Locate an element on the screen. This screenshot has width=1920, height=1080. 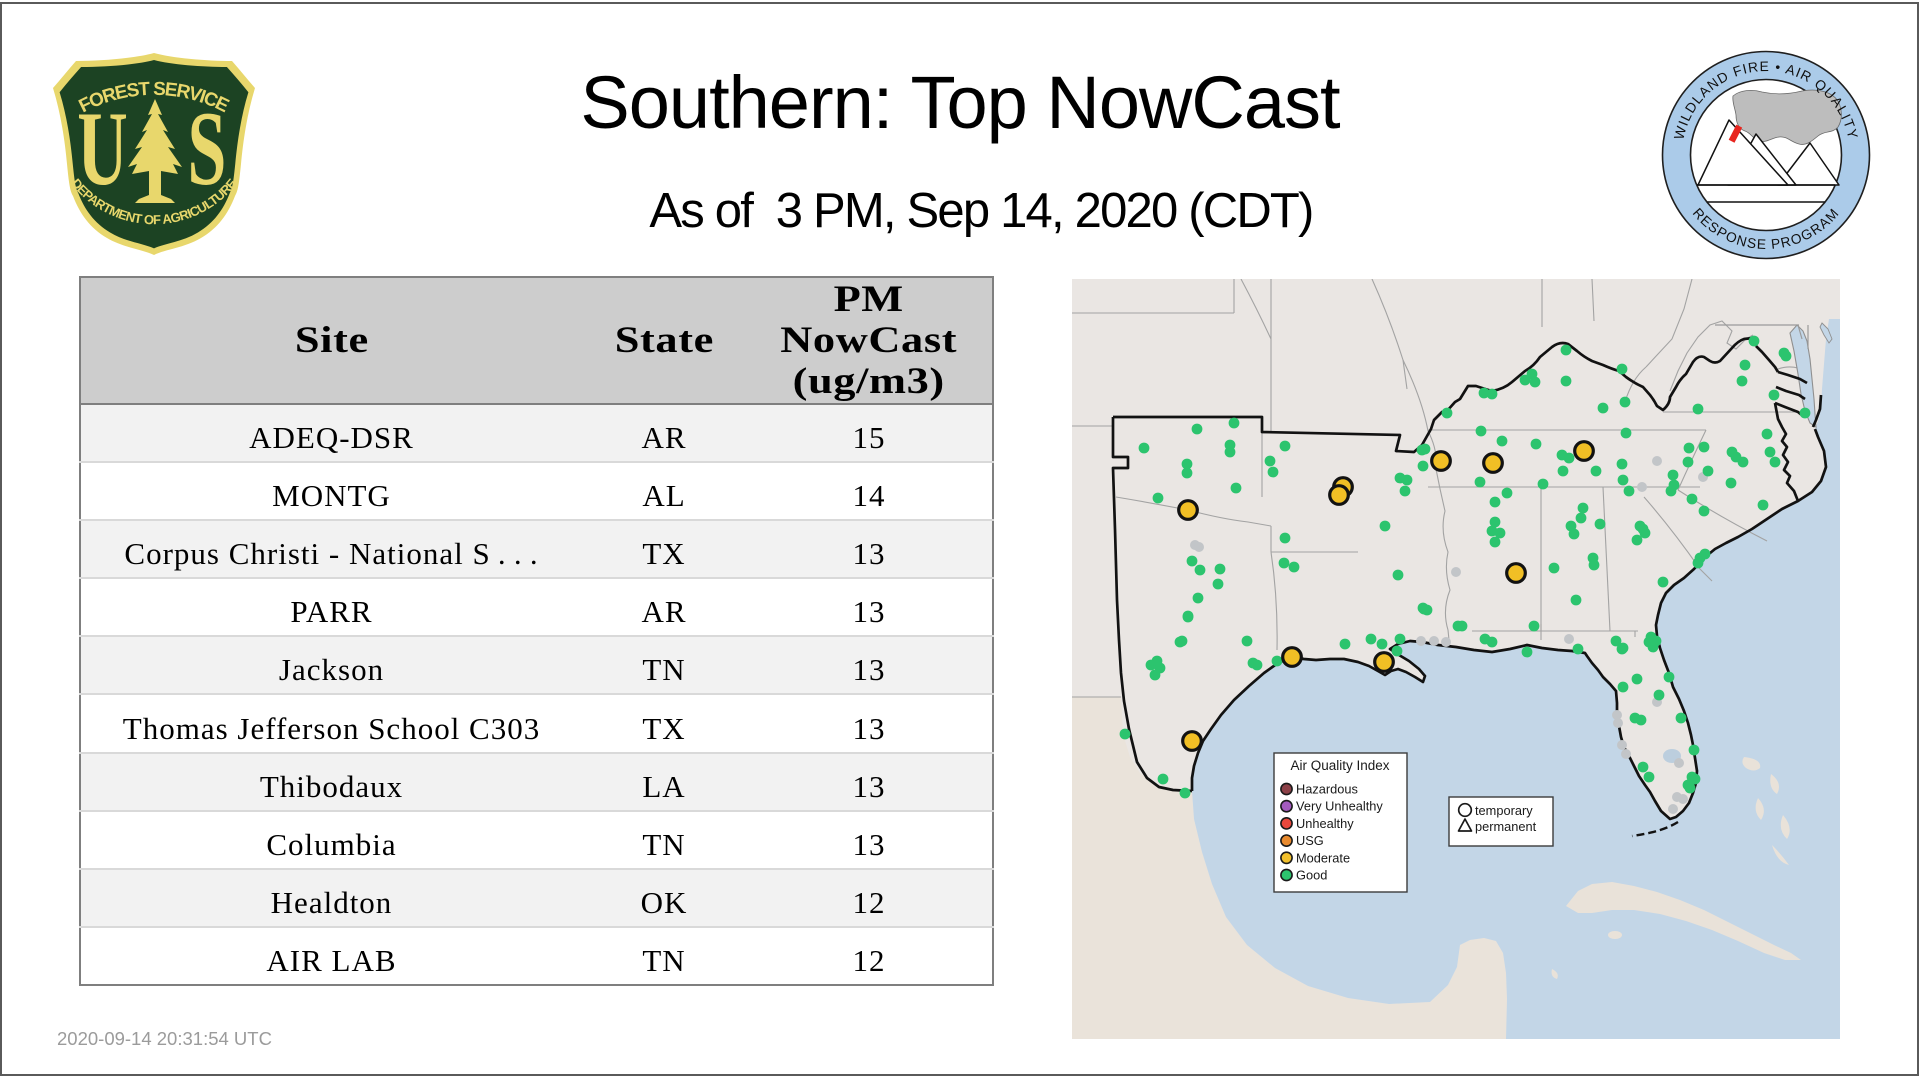
svg-text: temporary is located at coordinates (1504, 810).